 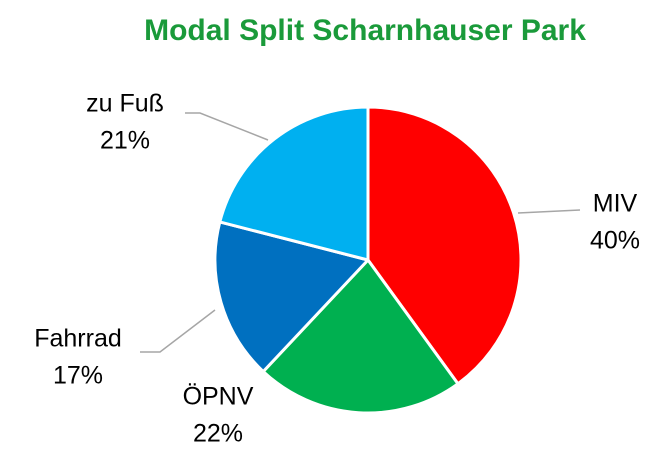 I want to click on slice-label: Fahrrad, so click(x=78, y=339).